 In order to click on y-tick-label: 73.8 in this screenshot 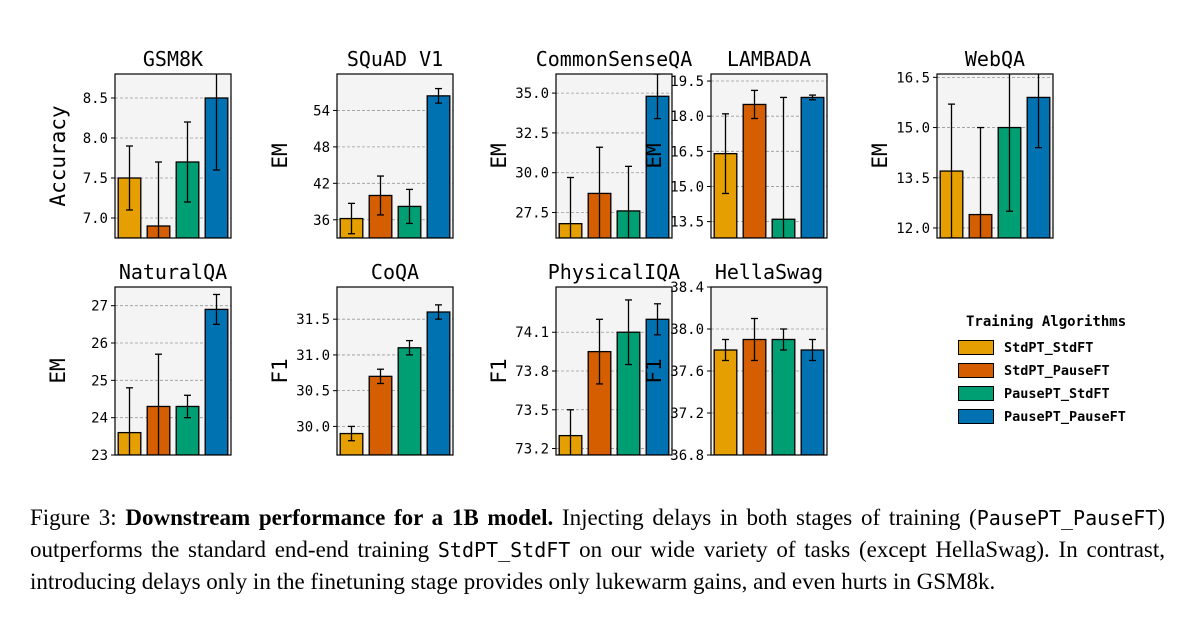, I will do `click(532, 372)`.